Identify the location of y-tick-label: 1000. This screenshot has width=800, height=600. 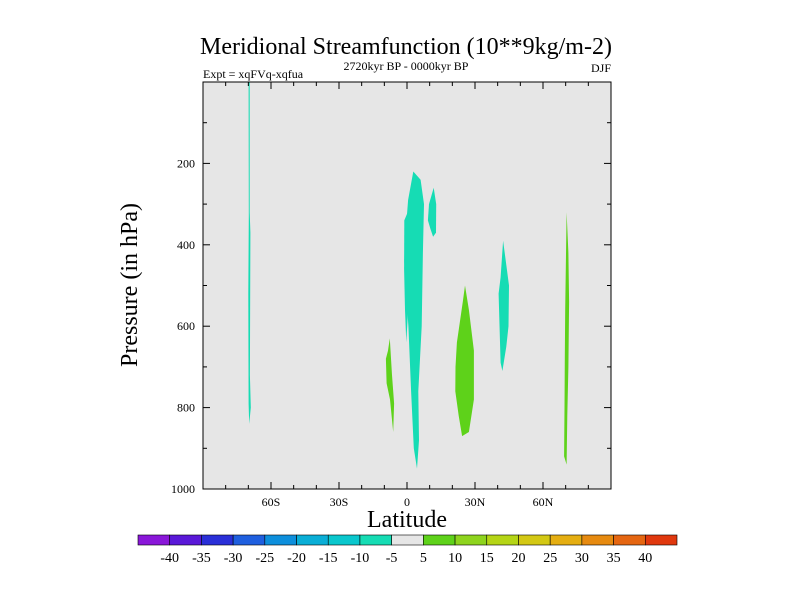
(183, 489).